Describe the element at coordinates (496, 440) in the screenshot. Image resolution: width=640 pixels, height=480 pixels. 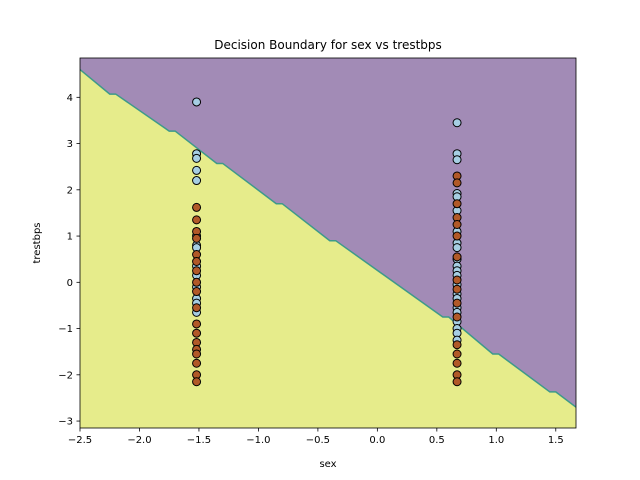
I see `x-tick-label: 1.0` at that location.